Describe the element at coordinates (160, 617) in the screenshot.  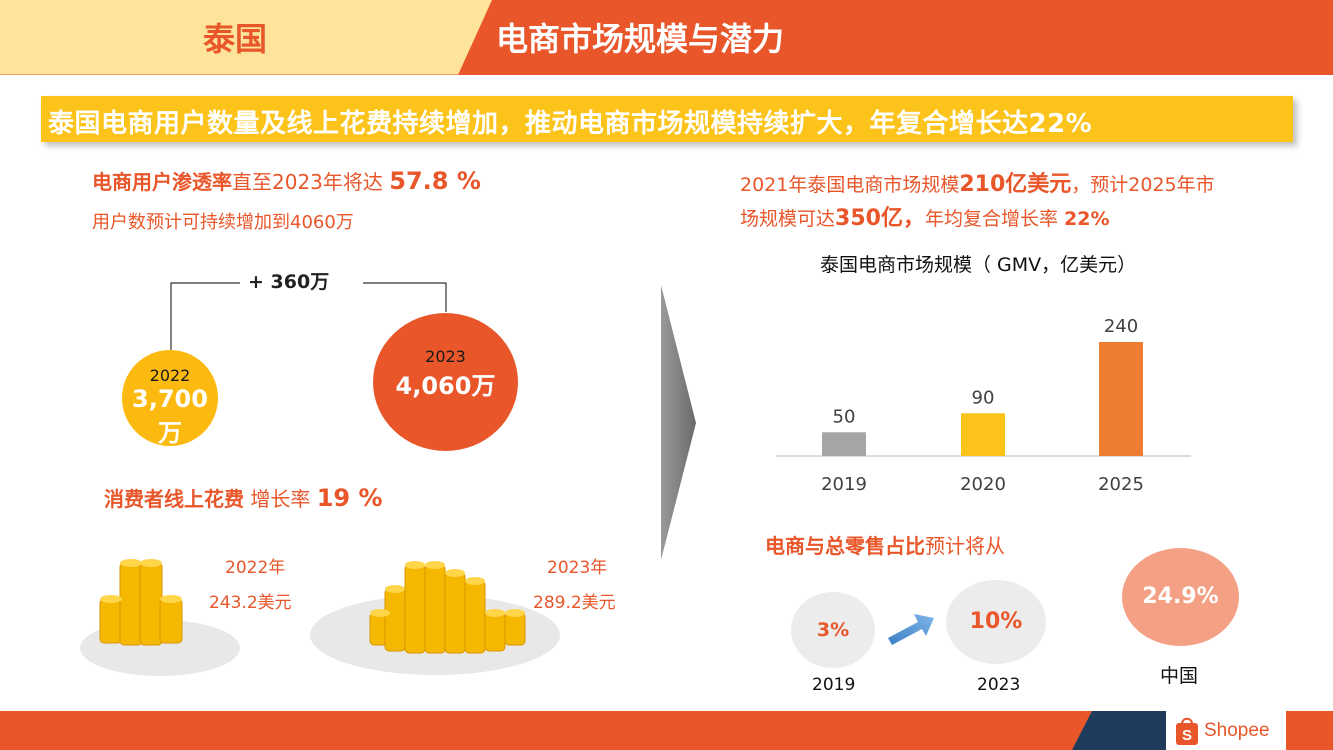
I see `coin-stack-small-icon` at that location.